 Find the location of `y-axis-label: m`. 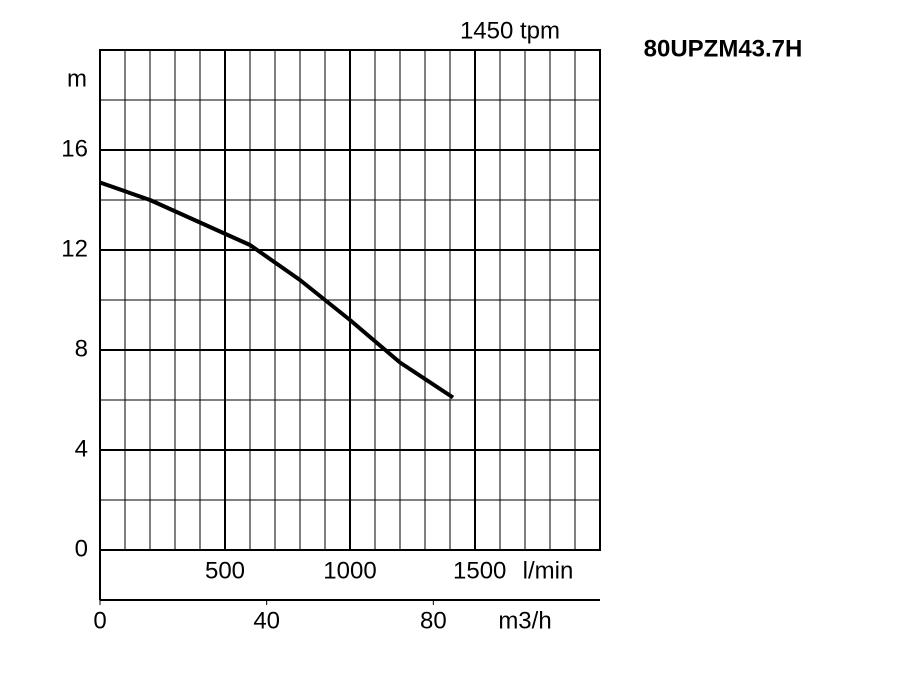

y-axis-label: m is located at coordinates (77, 78).